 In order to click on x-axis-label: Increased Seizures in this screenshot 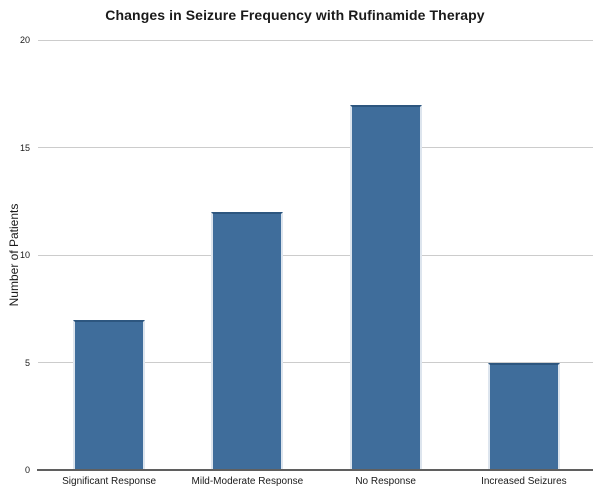, I will do `click(524, 481)`.